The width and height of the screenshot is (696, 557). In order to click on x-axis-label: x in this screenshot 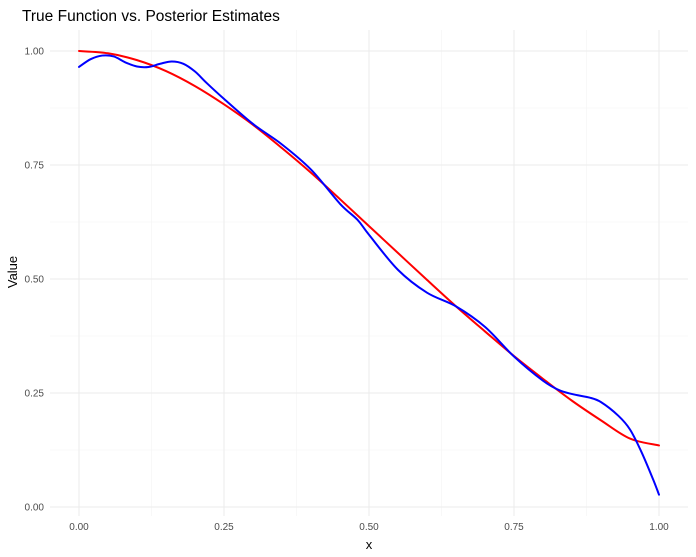, I will do `click(369, 544)`.